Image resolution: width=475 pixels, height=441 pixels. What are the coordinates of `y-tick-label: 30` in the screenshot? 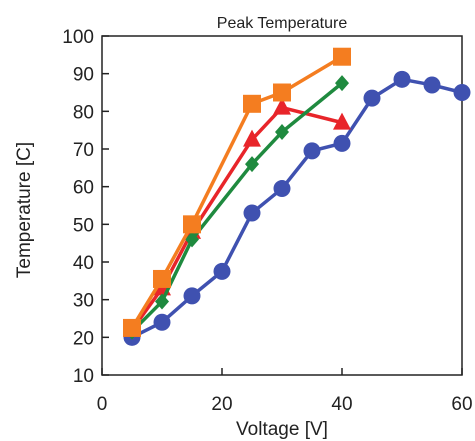 It's located at (83, 301).